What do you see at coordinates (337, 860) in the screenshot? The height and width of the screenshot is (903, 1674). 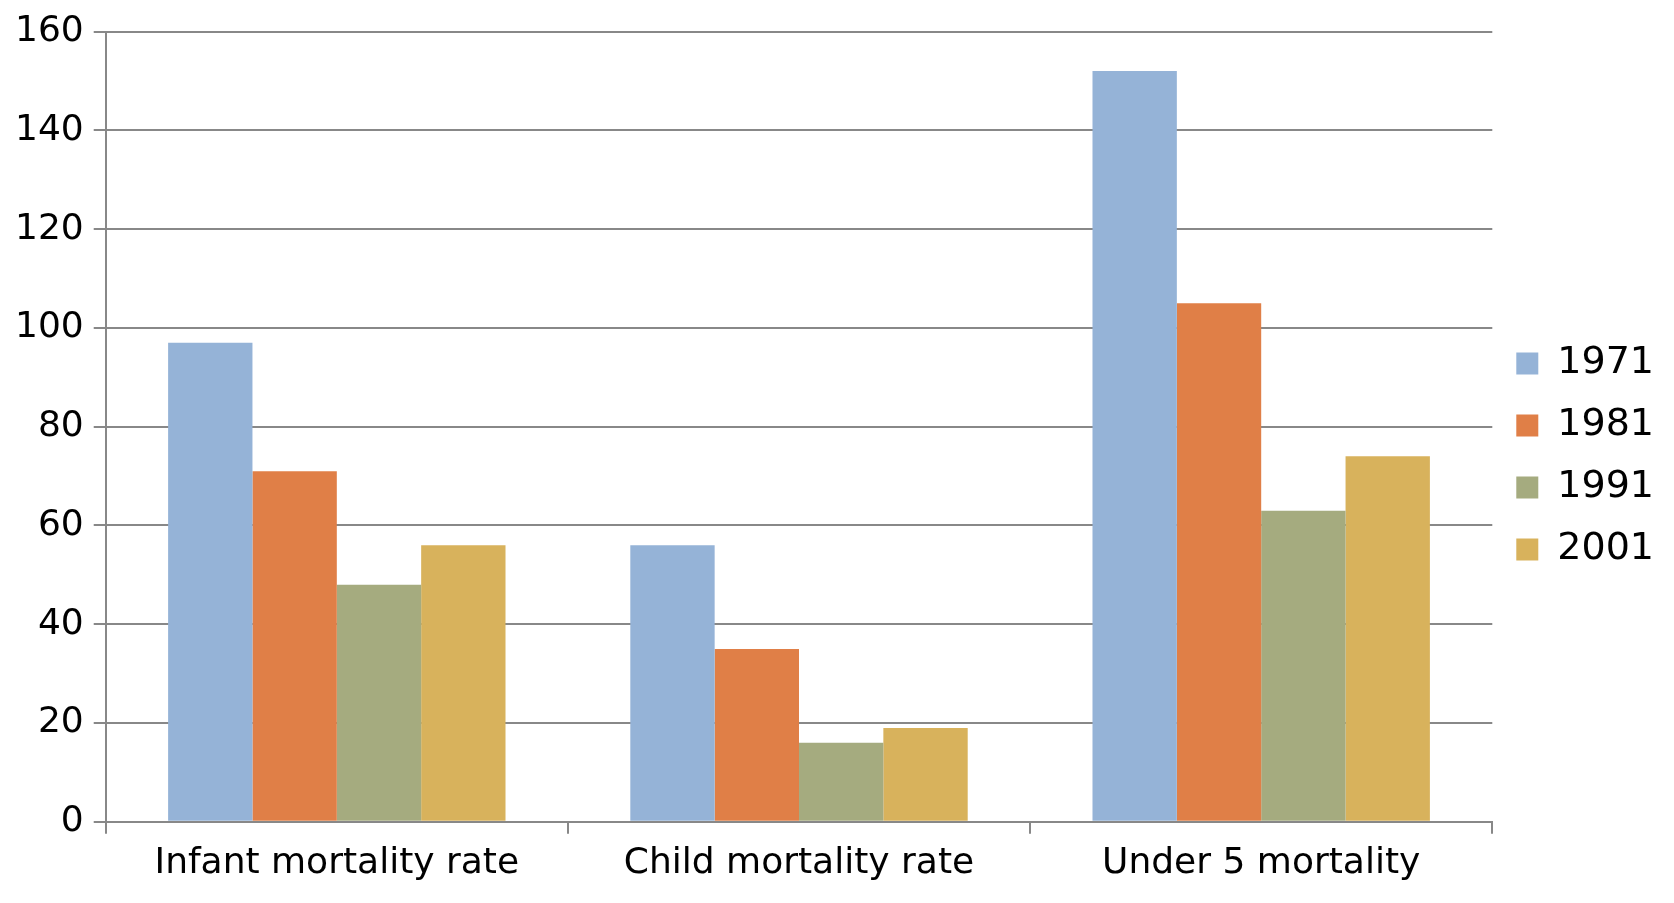 I see `x-tick-label: Infant mortality rate` at bounding box center [337, 860].